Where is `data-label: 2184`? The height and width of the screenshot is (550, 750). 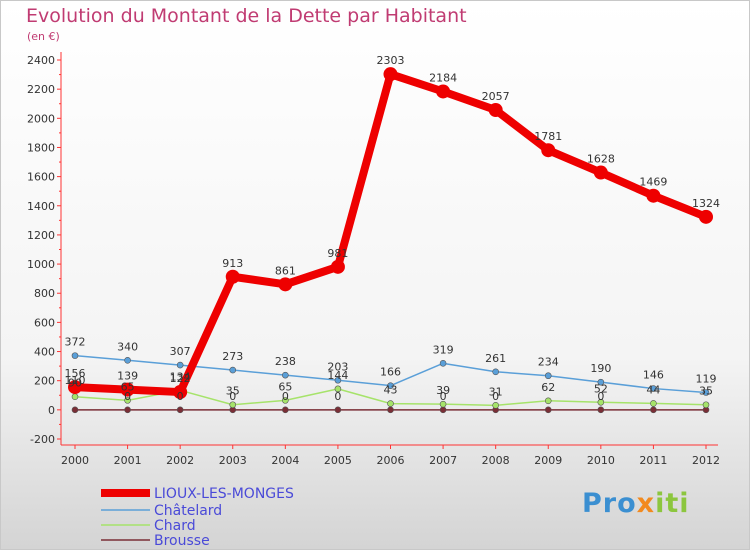 data-label: 2184 is located at coordinates (443, 77).